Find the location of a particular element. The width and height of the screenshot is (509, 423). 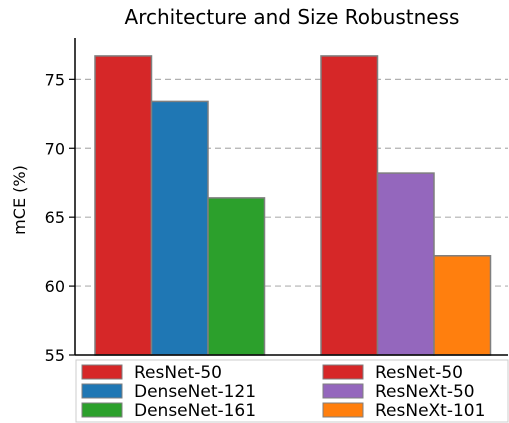

legend-label: ResNeXt-101 is located at coordinates (430, 411).